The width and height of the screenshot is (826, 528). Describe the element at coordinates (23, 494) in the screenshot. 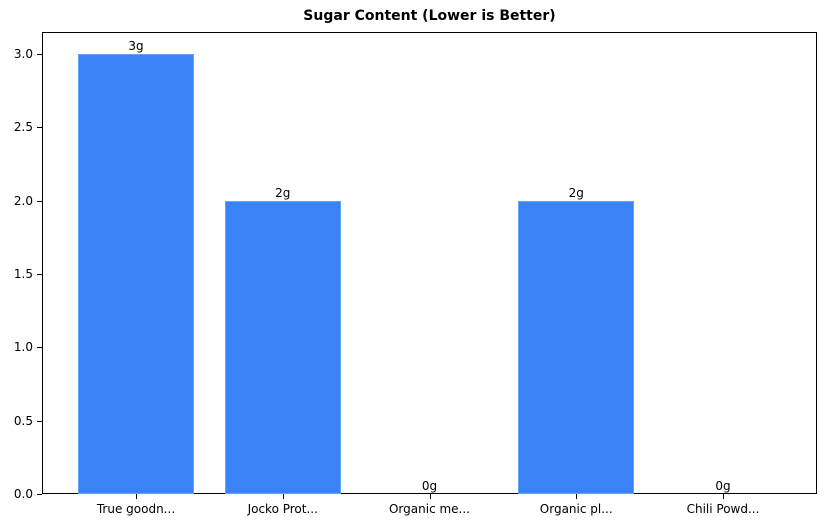

I see `y-tick-label: 0.0` at that location.